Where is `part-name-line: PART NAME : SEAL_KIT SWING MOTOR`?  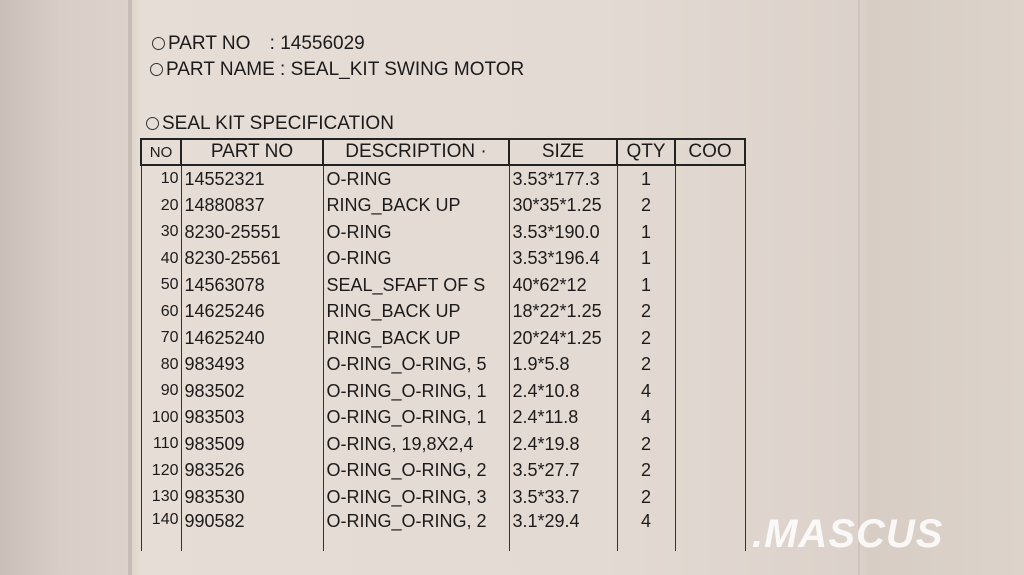 part-name-line: PART NAME : SEAL_KIT SWING MOTOR is located at coordinates (337, 70).